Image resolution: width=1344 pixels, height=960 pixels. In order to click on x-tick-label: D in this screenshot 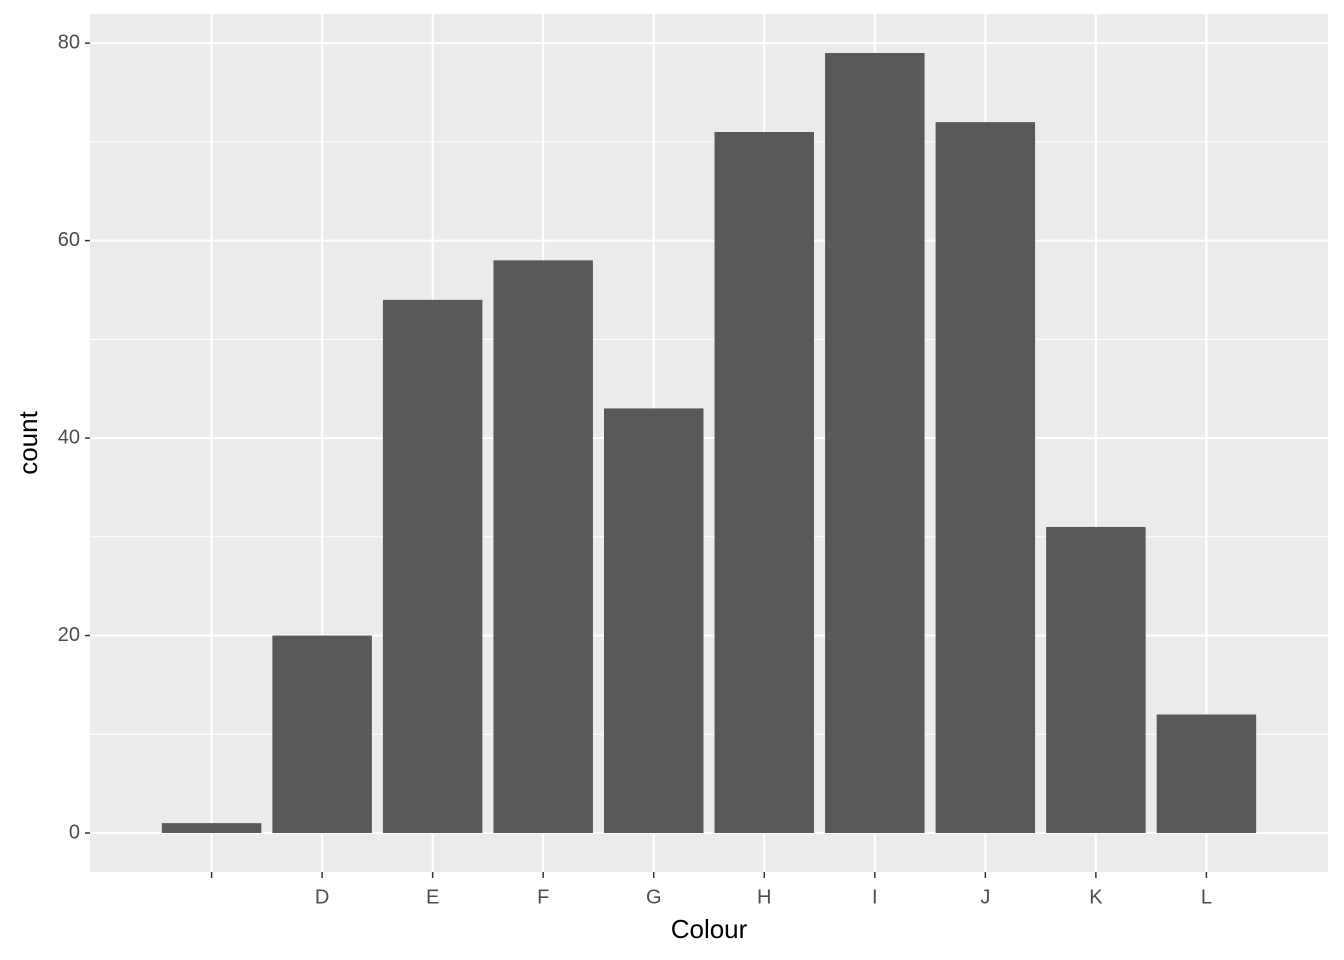, I will do `click(322, 897)`.